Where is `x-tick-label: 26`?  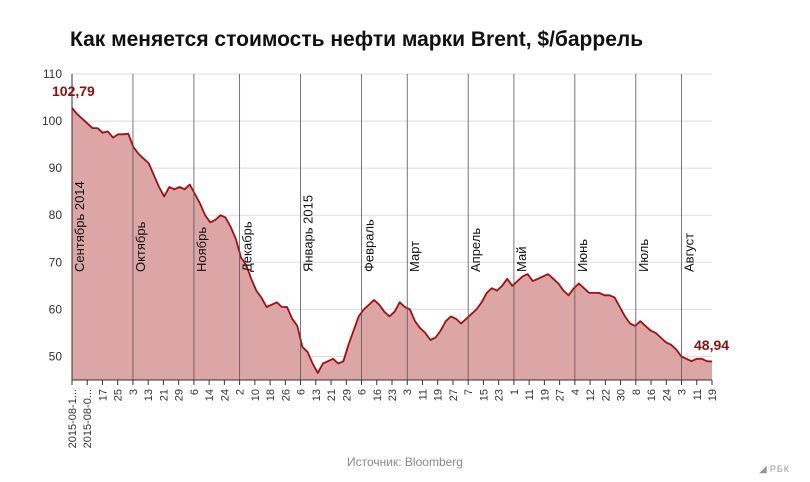
x-tick-label: 26 is located at coordinates (286, 395).